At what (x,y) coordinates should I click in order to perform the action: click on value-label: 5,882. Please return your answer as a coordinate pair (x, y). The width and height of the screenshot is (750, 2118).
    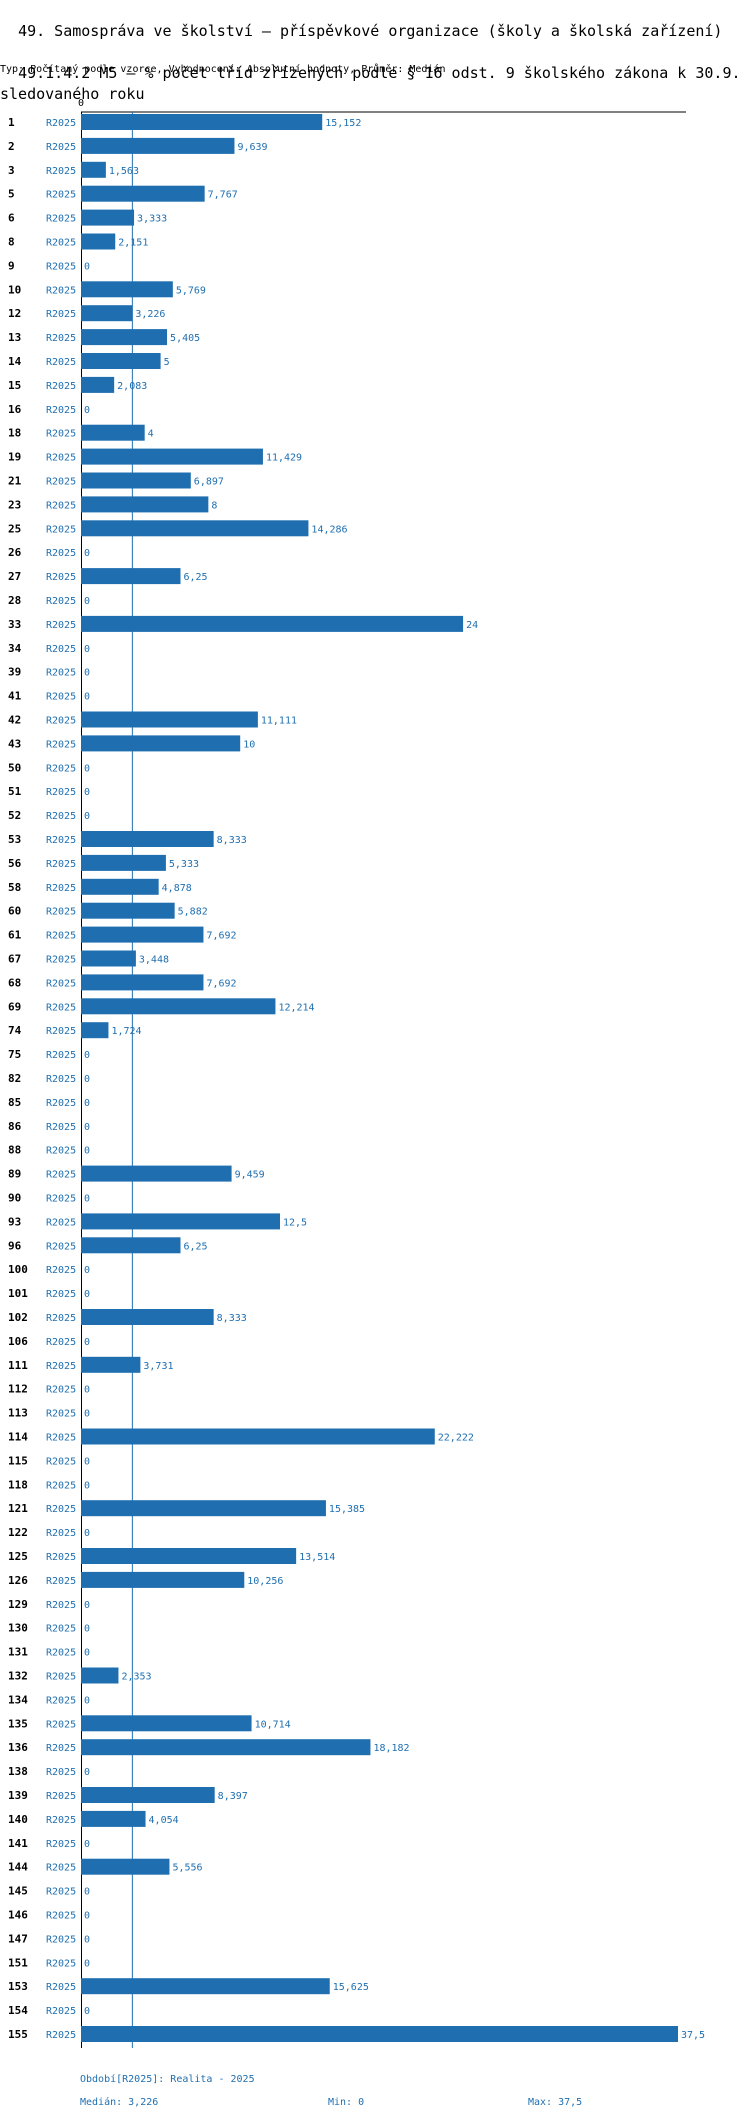
    Looking at the image, I should click on (193, 912).